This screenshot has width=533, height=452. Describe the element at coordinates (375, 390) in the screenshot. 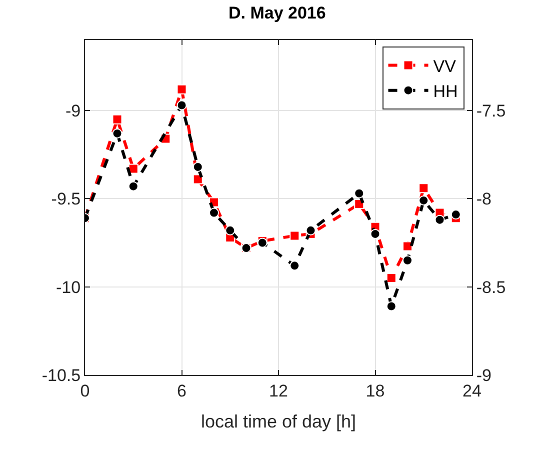

I see `x-tick-label: 18` at that location.